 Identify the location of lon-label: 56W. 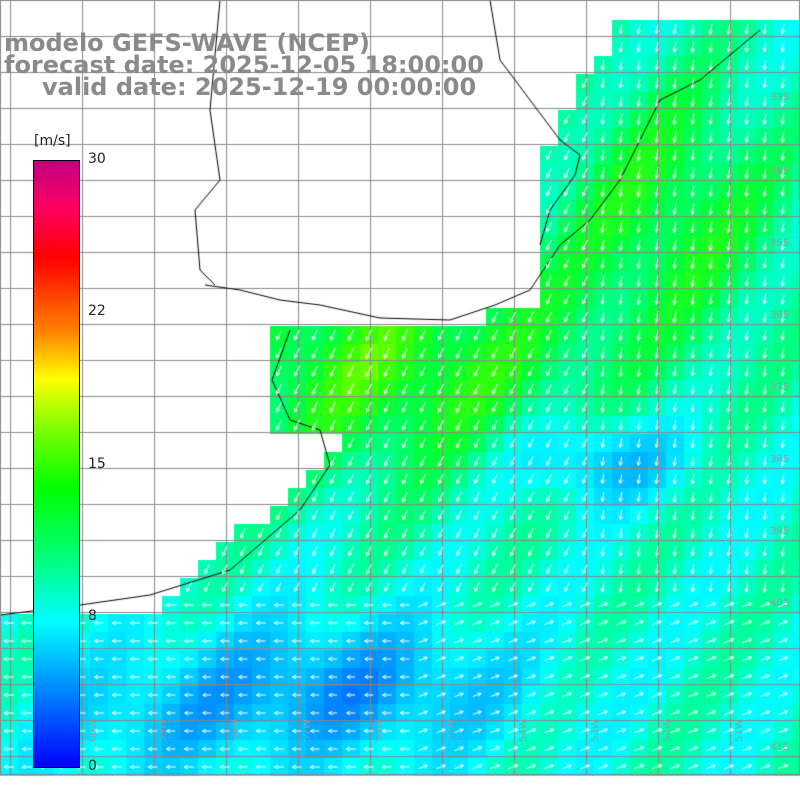
(379, 730).